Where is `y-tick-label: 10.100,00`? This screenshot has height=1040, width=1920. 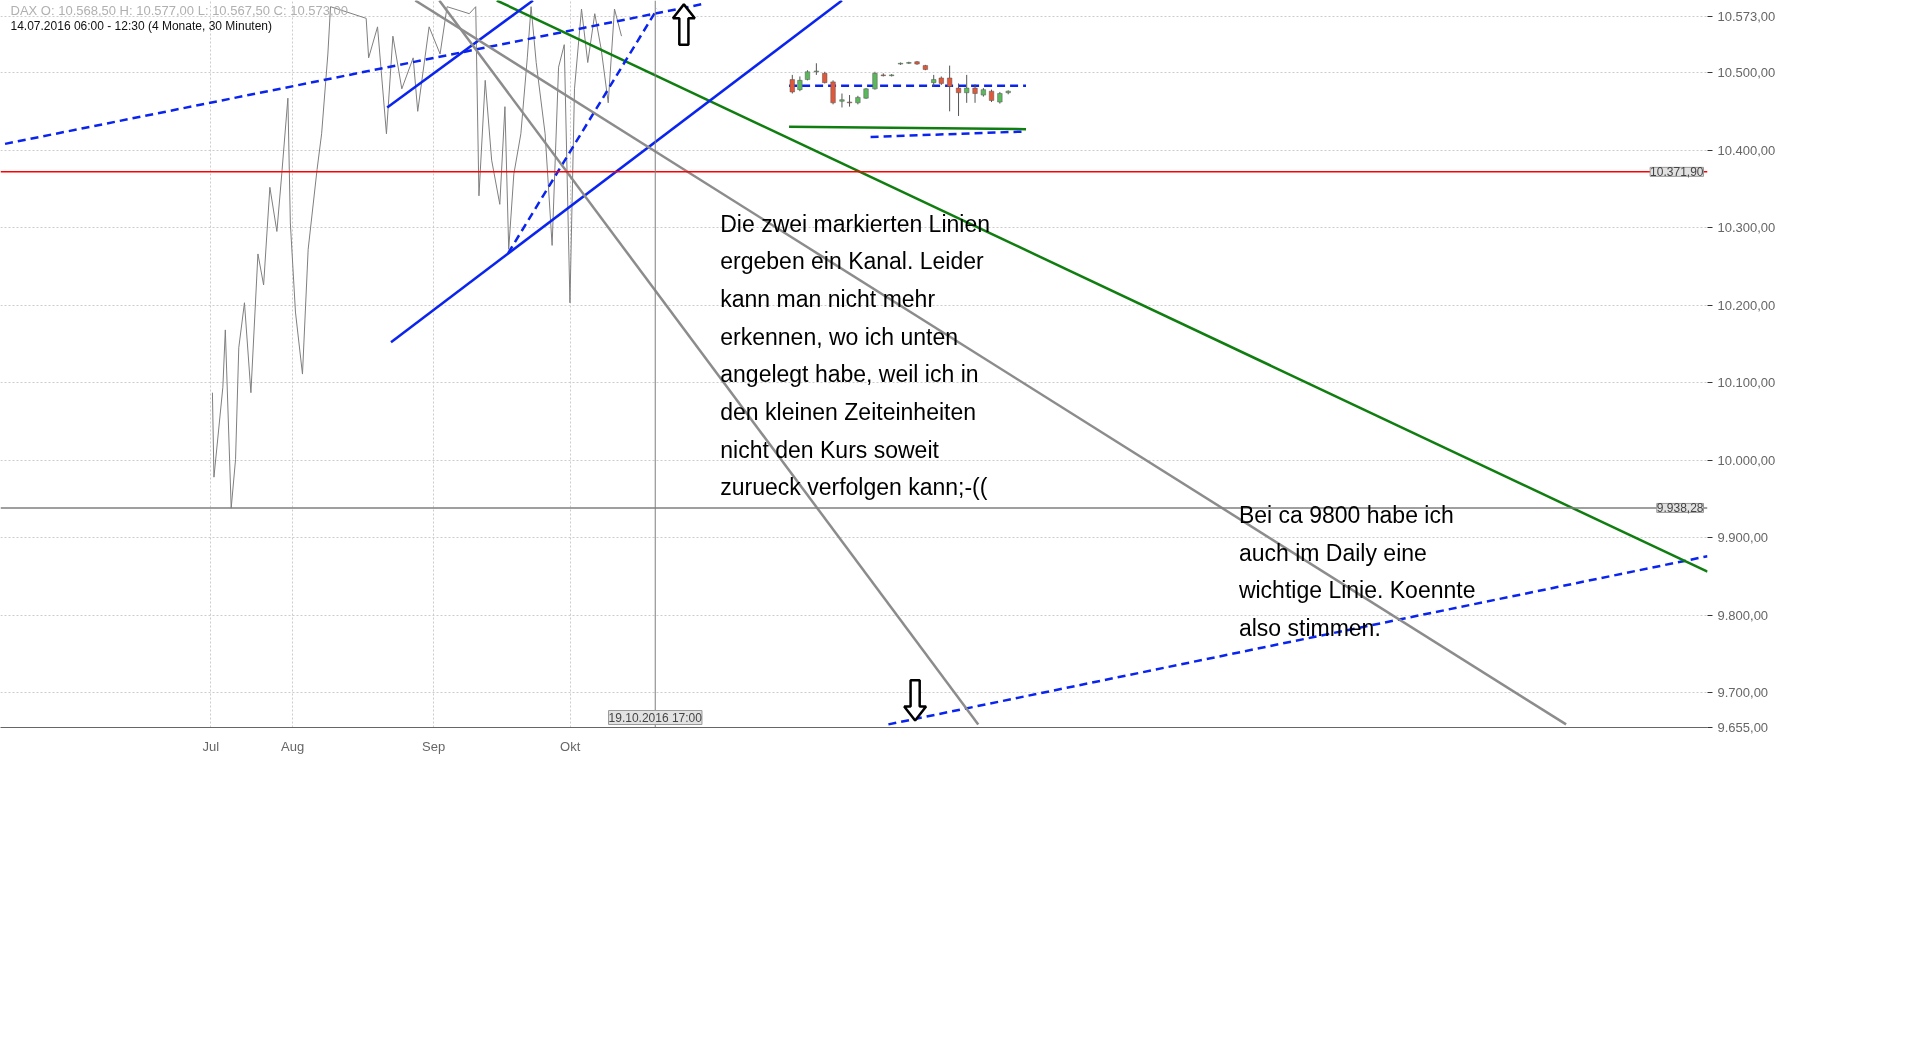
y-tick-label: 10.100,00 is located at coordinates (1746, 383).